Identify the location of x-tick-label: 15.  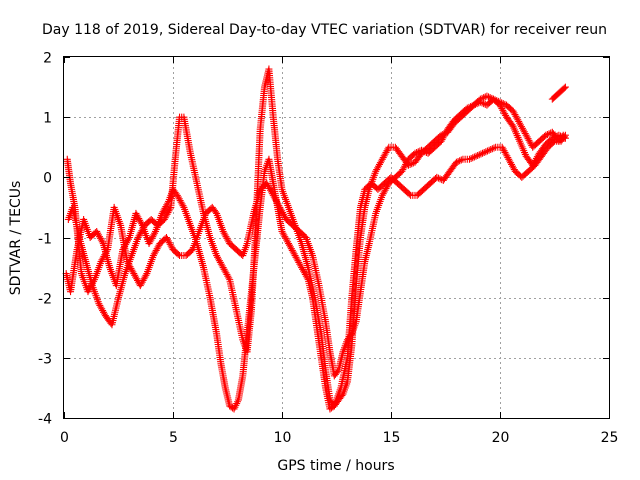
(392, 438).